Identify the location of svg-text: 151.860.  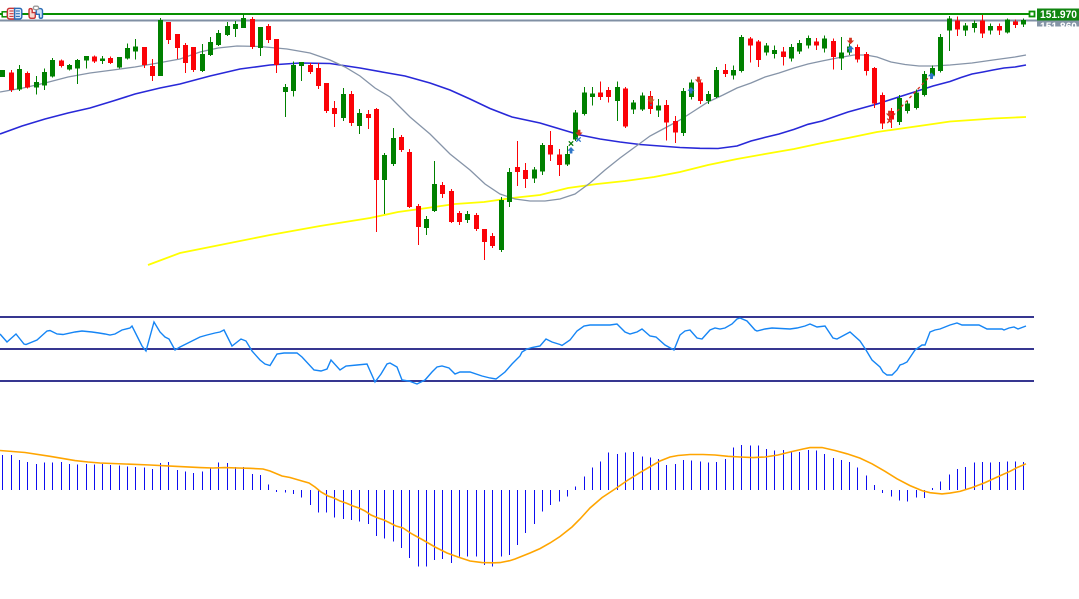
(1058, 27).